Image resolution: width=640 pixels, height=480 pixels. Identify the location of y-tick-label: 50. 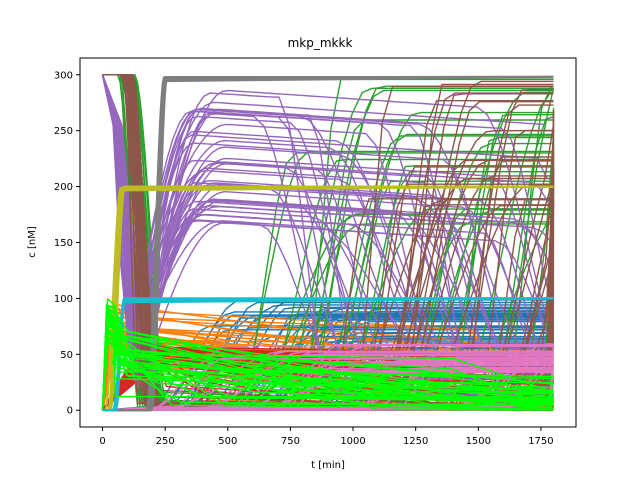
(66, 355).